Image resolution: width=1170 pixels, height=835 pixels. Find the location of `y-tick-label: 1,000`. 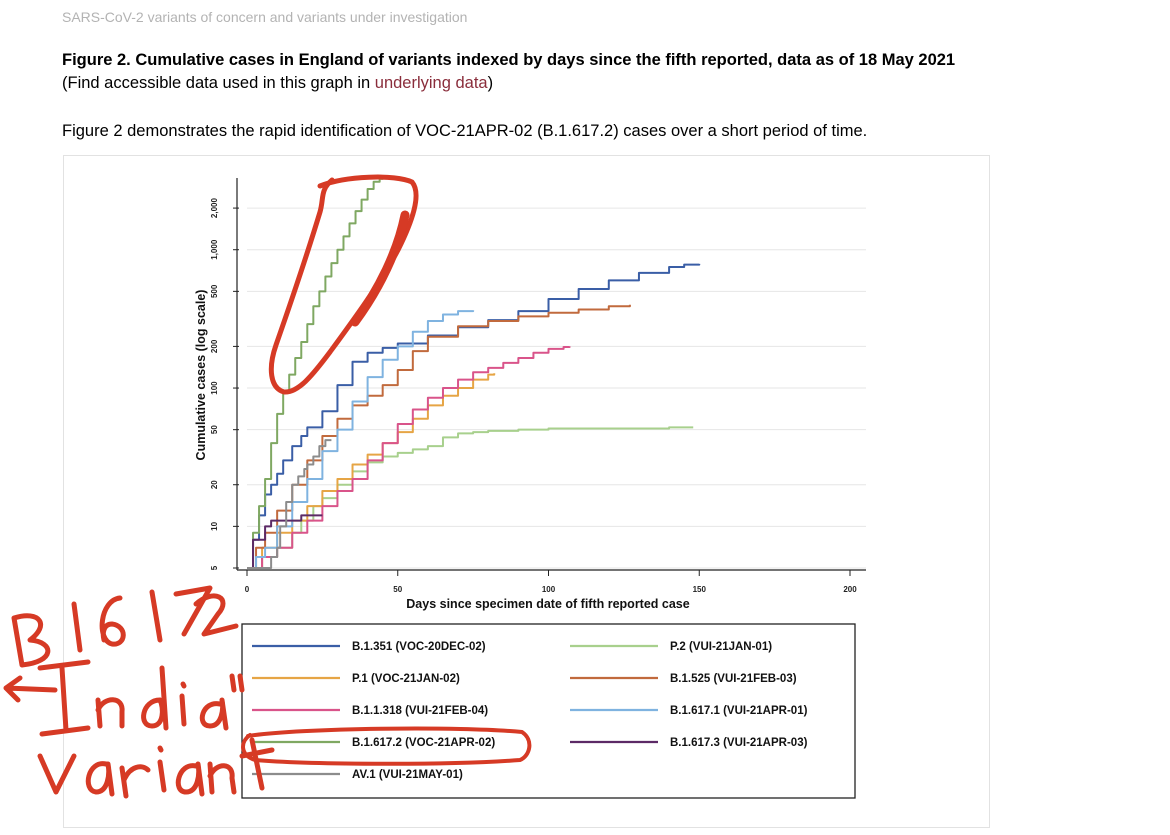

y-tick-label: 1,000 is located at coordinates (214, 249).